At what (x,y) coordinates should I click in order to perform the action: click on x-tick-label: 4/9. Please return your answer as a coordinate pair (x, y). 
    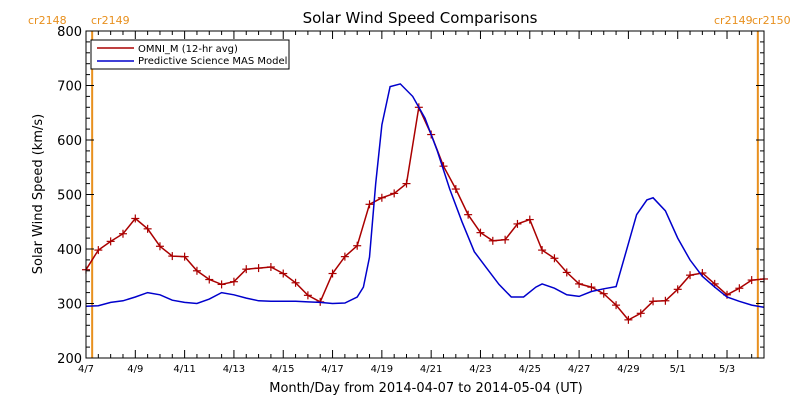
    Looking at the image, I should click on (135, 369).